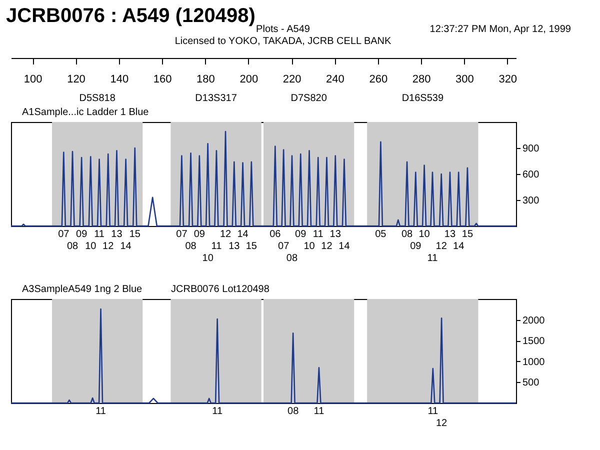  Describe the element at coordinates (205, 80) in the screenshot. I see `x-tick-label: 180` at that location.